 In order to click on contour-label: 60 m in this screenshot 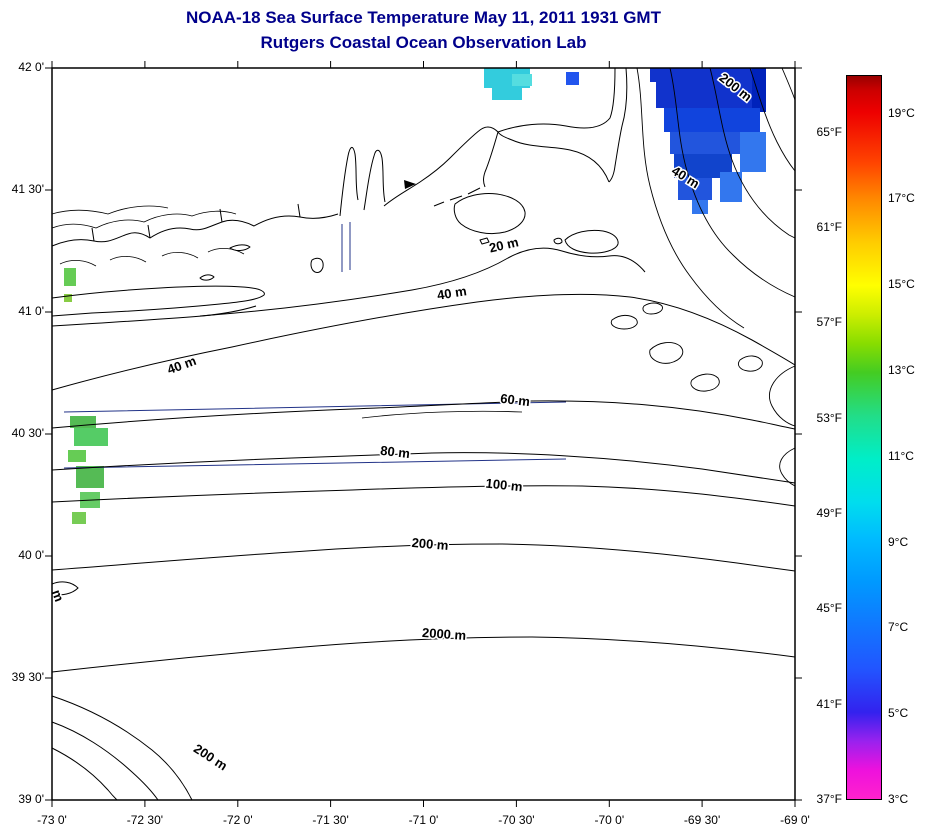, I will do `click(515, 400)`.